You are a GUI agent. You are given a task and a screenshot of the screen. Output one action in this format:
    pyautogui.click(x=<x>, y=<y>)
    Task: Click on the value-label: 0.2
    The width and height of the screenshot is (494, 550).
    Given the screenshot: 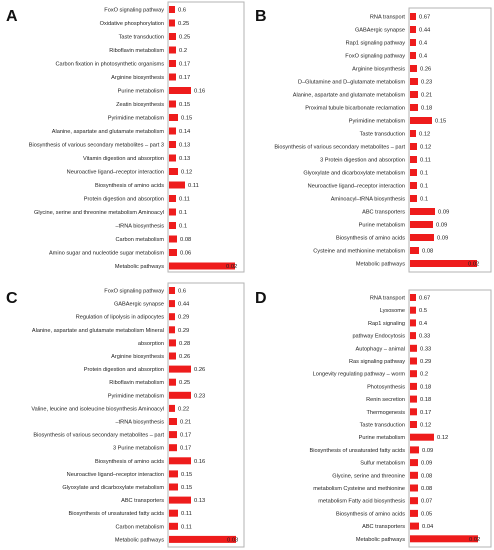 What is the action you would take?
    pyautogui.click(x=183, y=51)
    